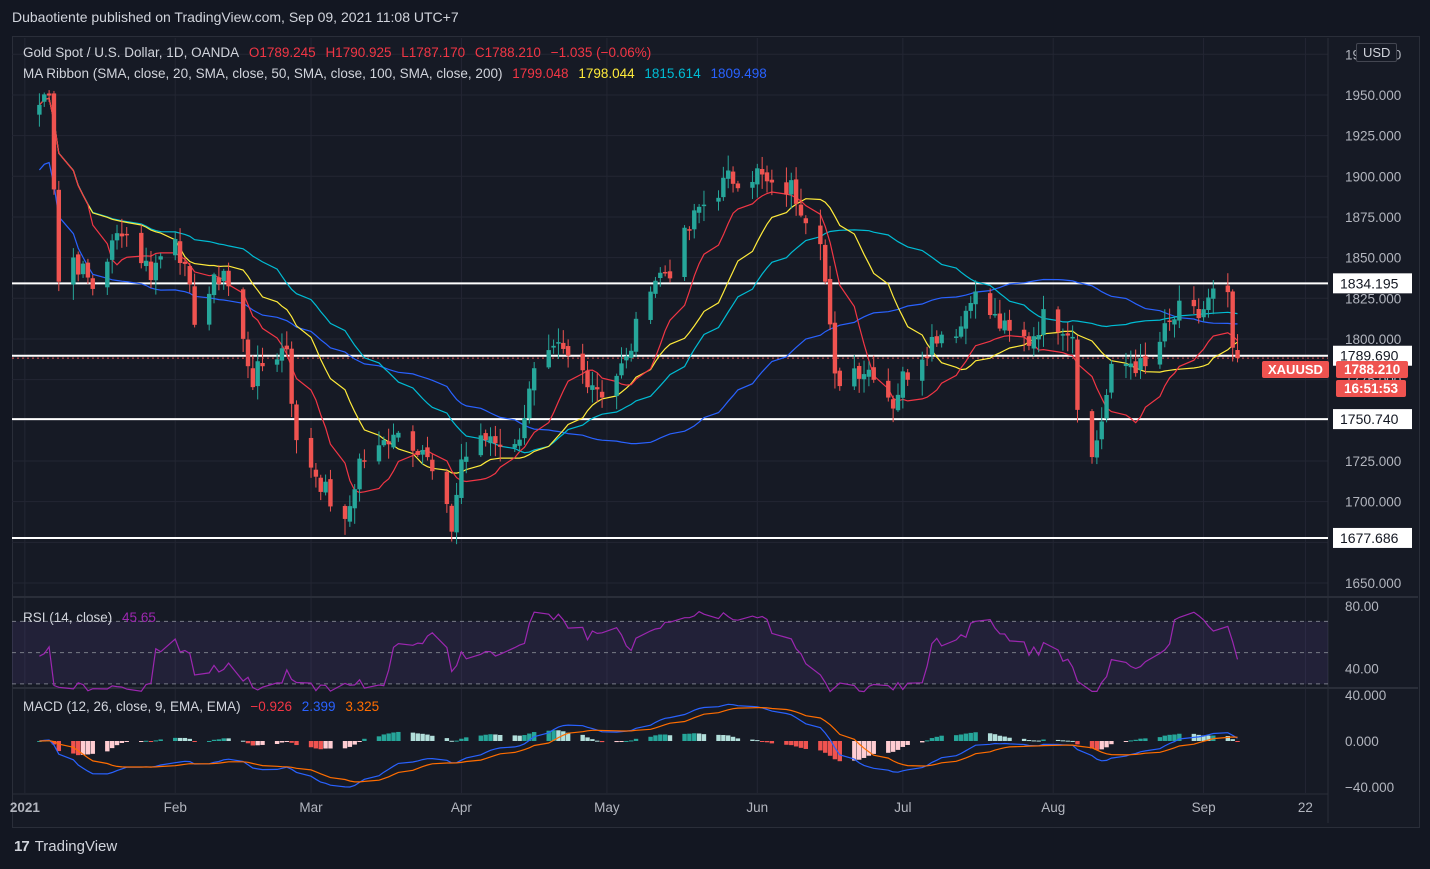 This screenshot has height=869, width=1430. Describe the element at coordinates (358, 52) in the screenshot. I see `ohlc-high: H1790.925` at that location.